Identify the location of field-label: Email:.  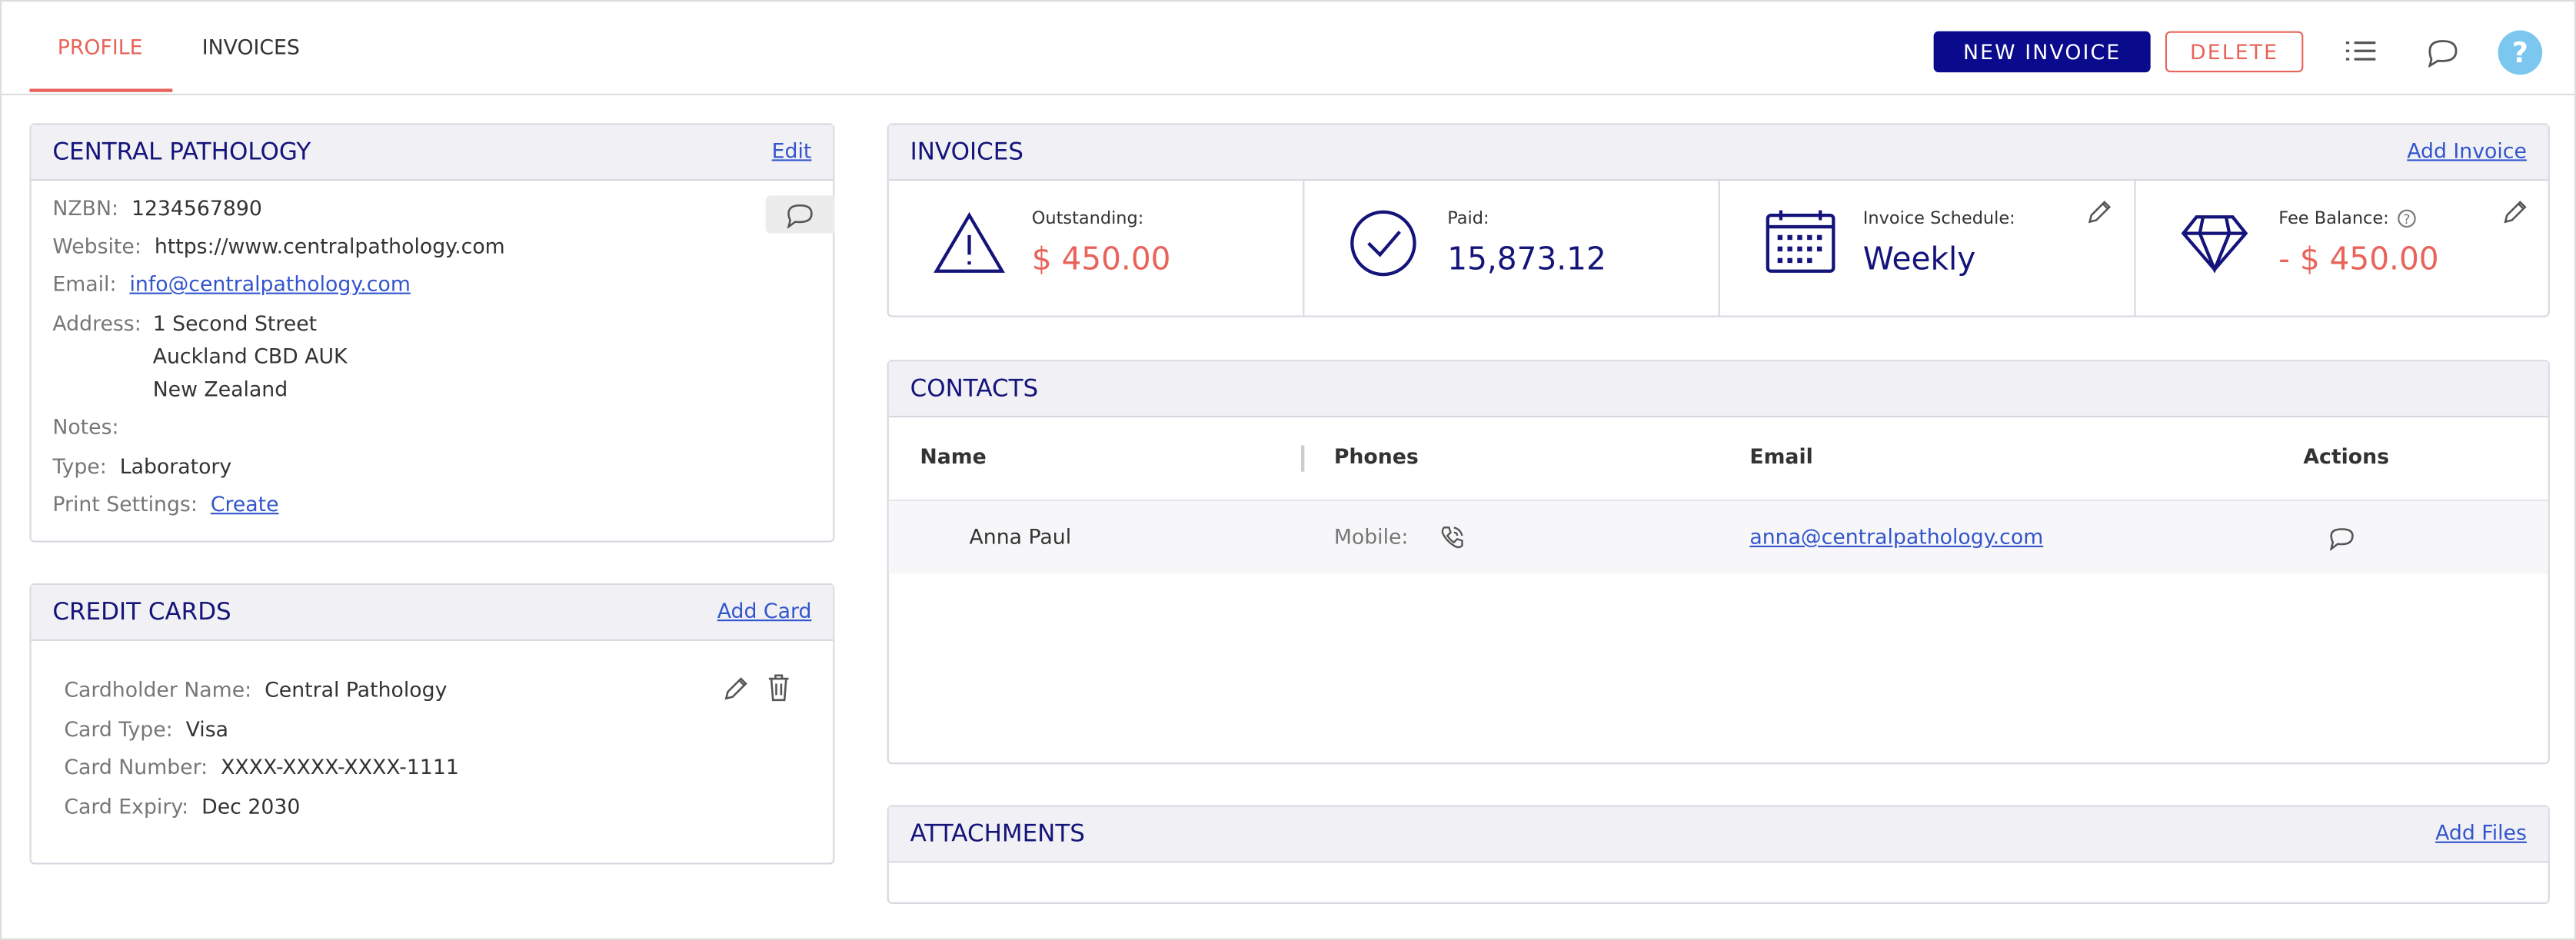
(84, 283).